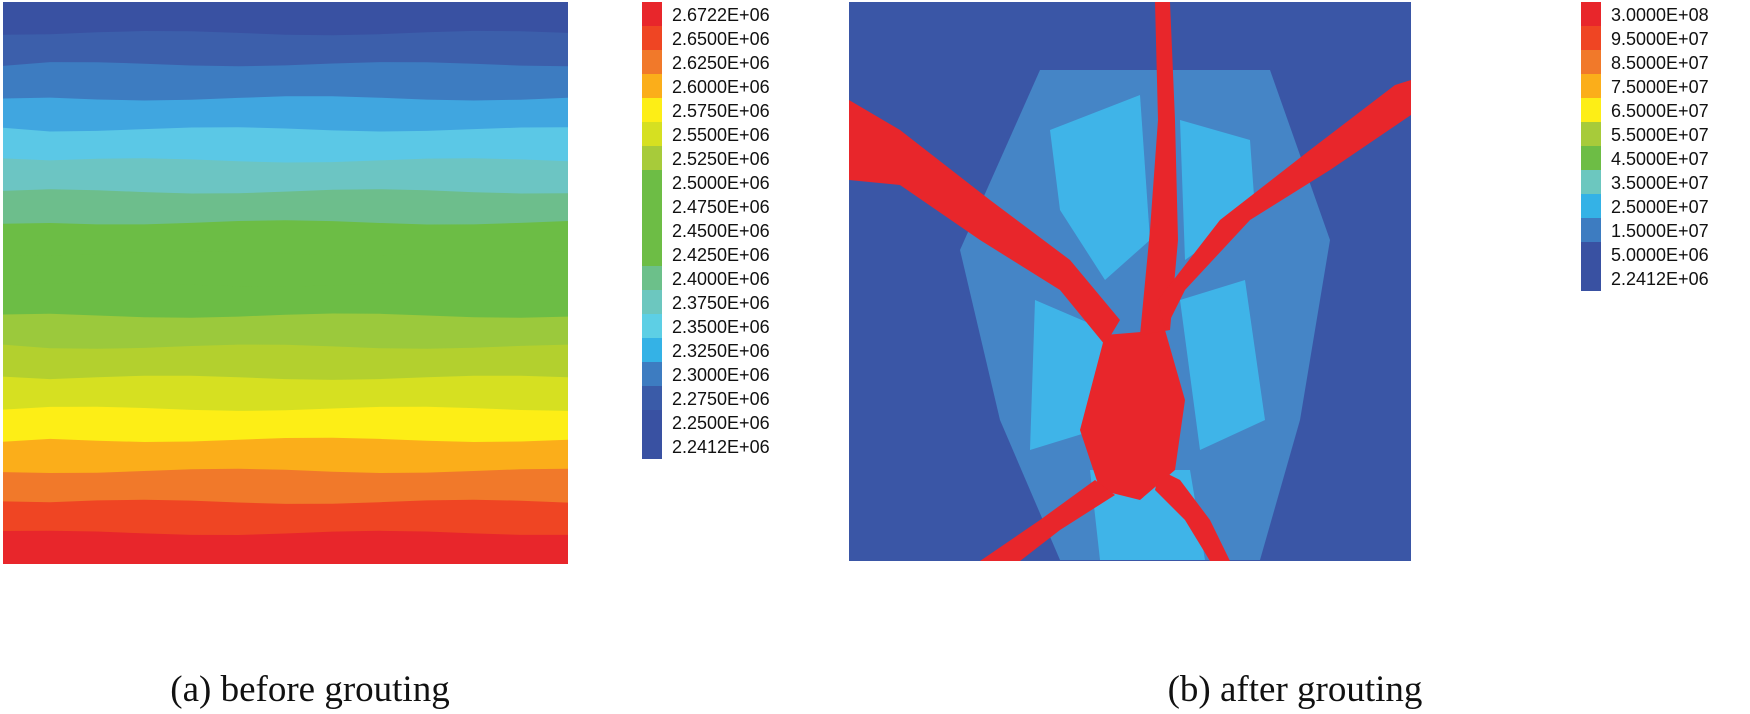 This screenshot has width=1750, height=714. What do you see at coordinates (721, 375) in the screenshot?
I see `legend-label: 2.3000E+06` at bounding box center [721, 375].